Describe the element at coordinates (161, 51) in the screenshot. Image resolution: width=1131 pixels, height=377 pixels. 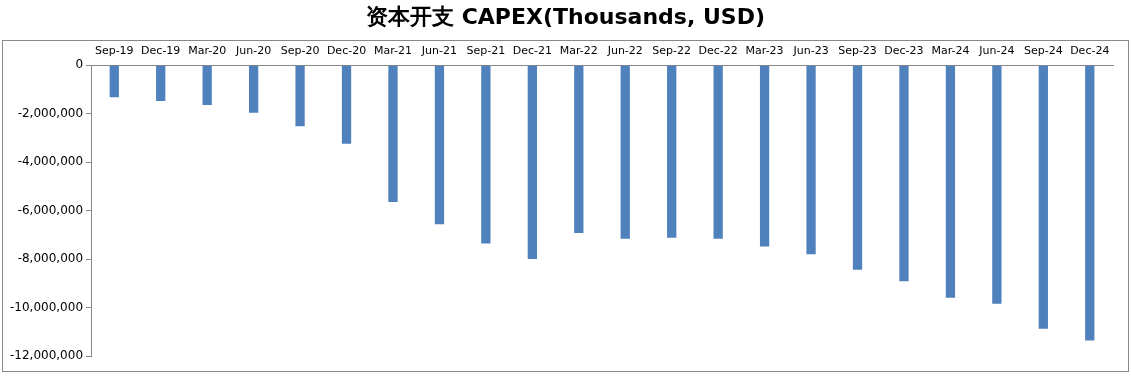
I see `x-tick-label: Dec-19` at that location.